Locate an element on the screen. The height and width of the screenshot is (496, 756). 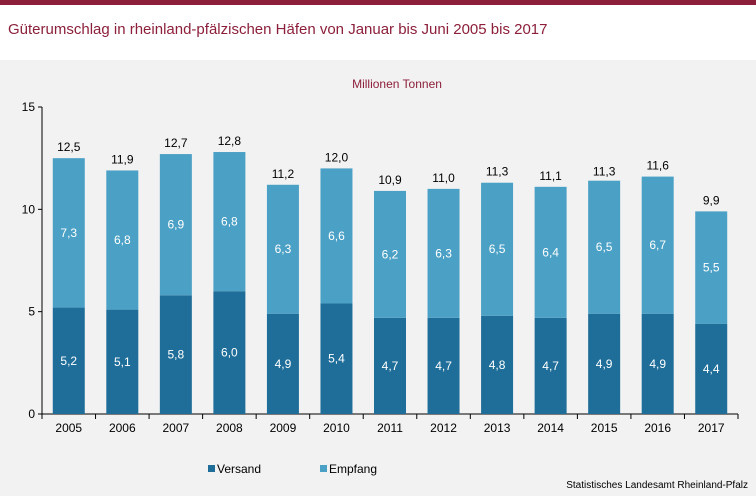
data-label-empfang: 7,3 is located at coordinates (68, 233).